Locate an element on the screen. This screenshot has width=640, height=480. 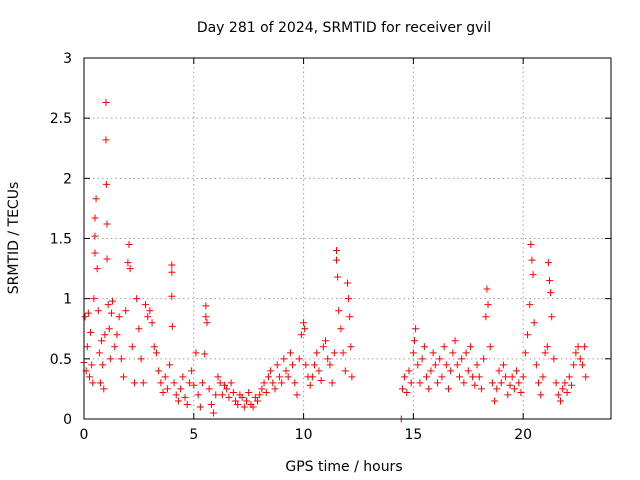
x-tick-label: 5 is located at coordinates (193, 435).